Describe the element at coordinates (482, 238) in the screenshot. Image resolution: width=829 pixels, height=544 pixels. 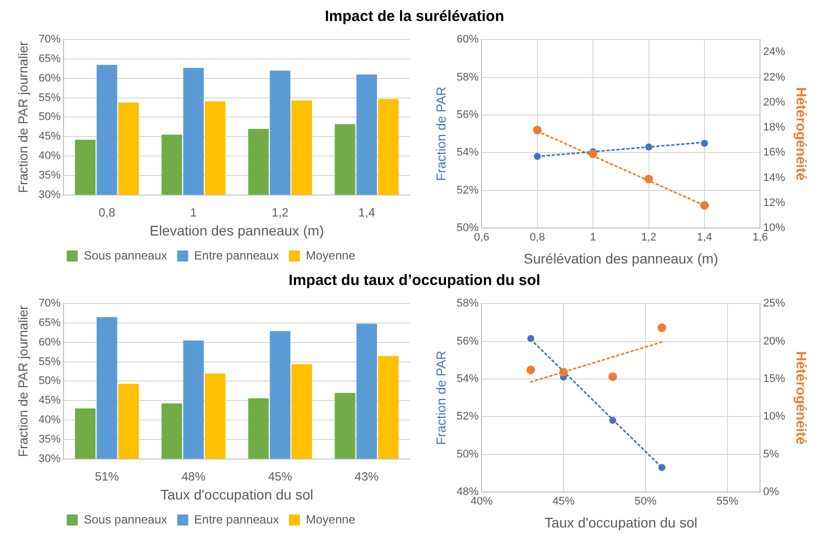
I see `x-tick-label: 0,6` at that location.